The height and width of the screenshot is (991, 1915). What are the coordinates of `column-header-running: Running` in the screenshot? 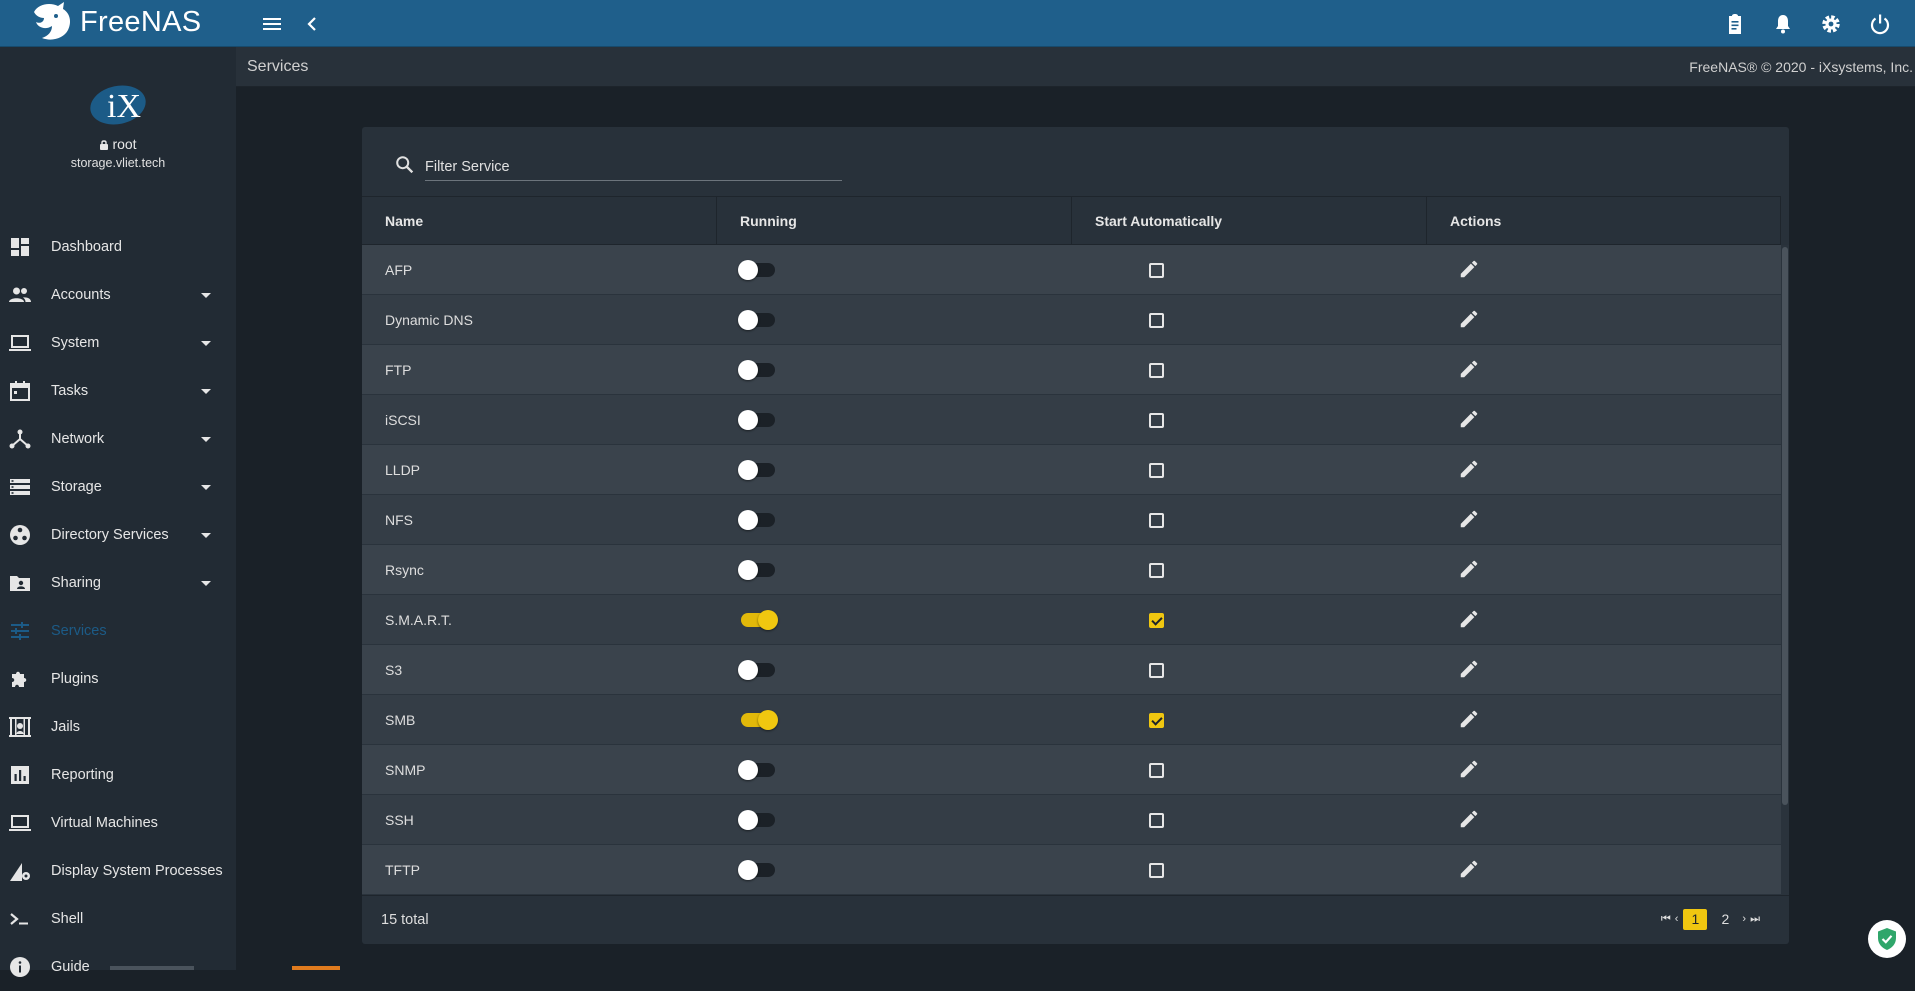 It's located at (894, 221).